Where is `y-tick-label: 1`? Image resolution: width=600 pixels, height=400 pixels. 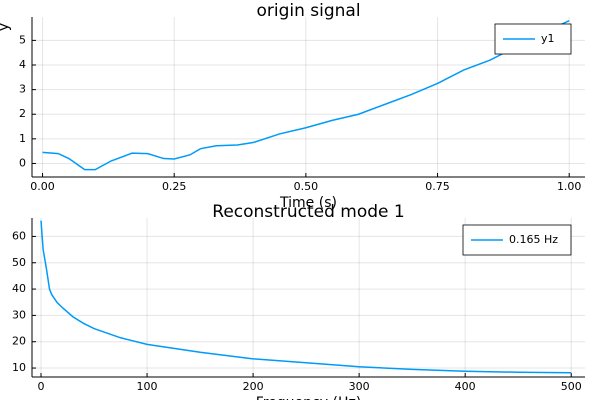 y-tick-label: 1 is located at coordinates (22, 138).